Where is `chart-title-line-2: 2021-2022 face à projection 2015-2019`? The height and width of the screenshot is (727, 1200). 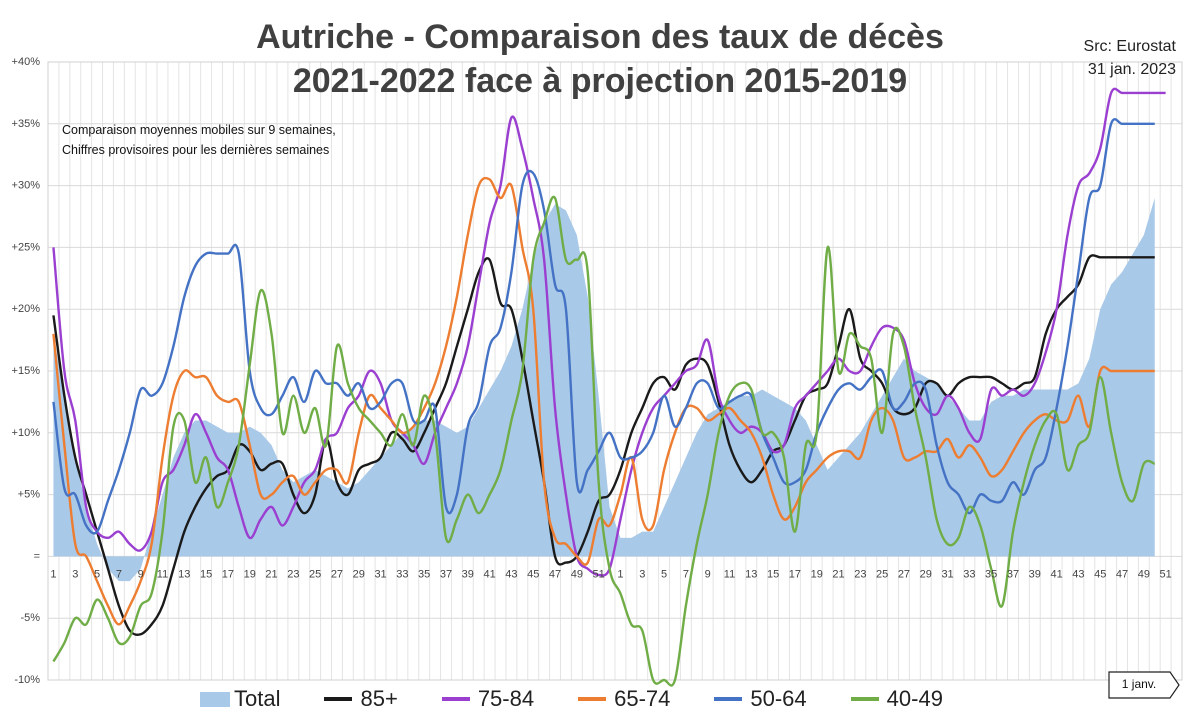
chart-title-line-2: 2021-2022 face à projection 2015-2019 is located at coordinates (600, 81).